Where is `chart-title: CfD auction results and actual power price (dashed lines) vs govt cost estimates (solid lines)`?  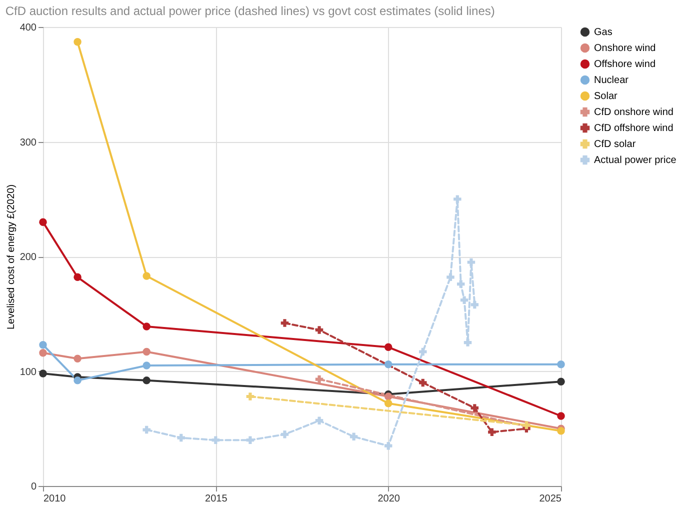
chart-title: CfD auction results and actual power price (dashed lines) vs govt cost estimates (solid lines) is located at coordinates (250, 11).